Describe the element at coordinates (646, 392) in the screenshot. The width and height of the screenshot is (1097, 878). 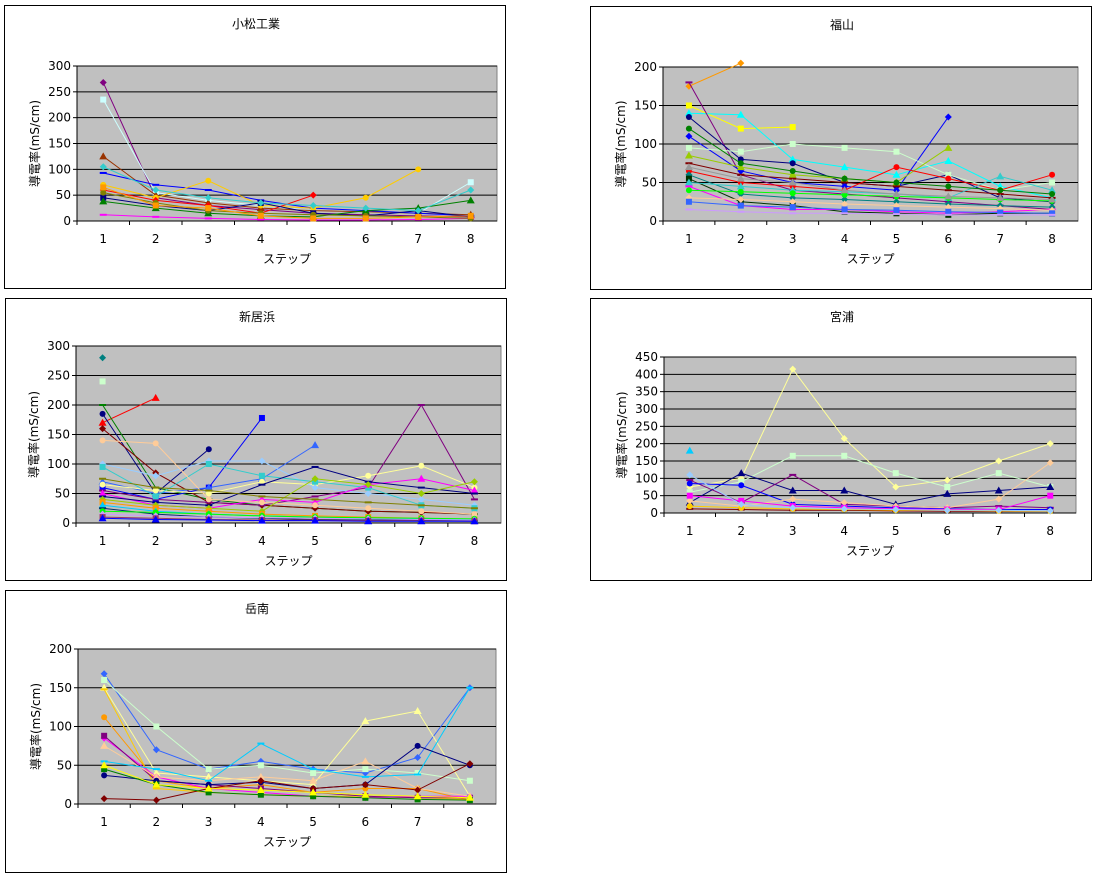
I see `y-tick-label: 350` at that location.